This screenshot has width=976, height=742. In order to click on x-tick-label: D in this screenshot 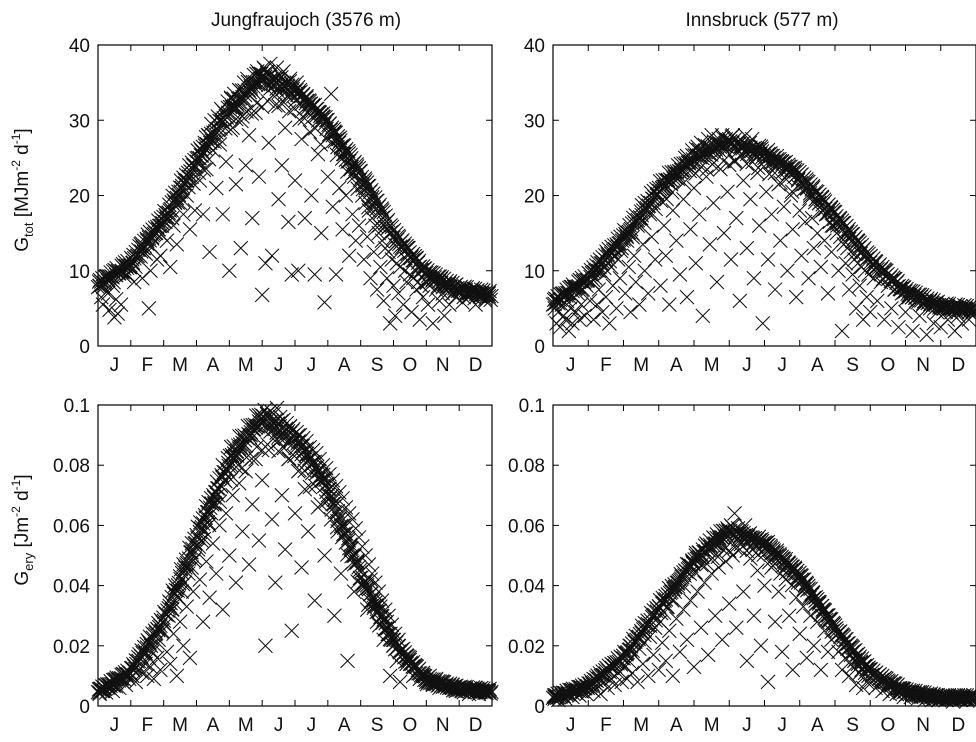, I will do `click(959, 725)`.